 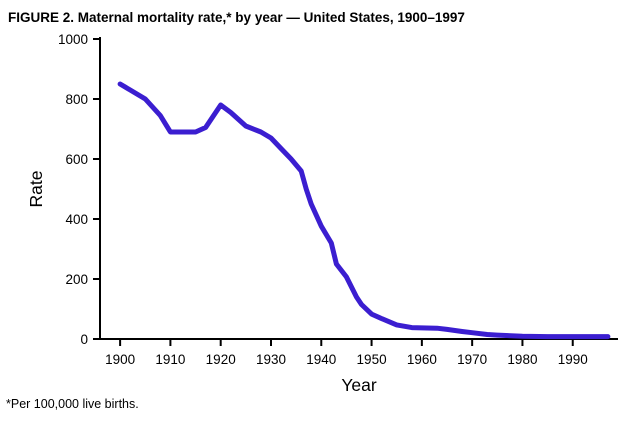 What do you see at coordinates (422, 359) in the screenshot?
I see `x-tick-label: 1960` at bounding box center [422, 359].